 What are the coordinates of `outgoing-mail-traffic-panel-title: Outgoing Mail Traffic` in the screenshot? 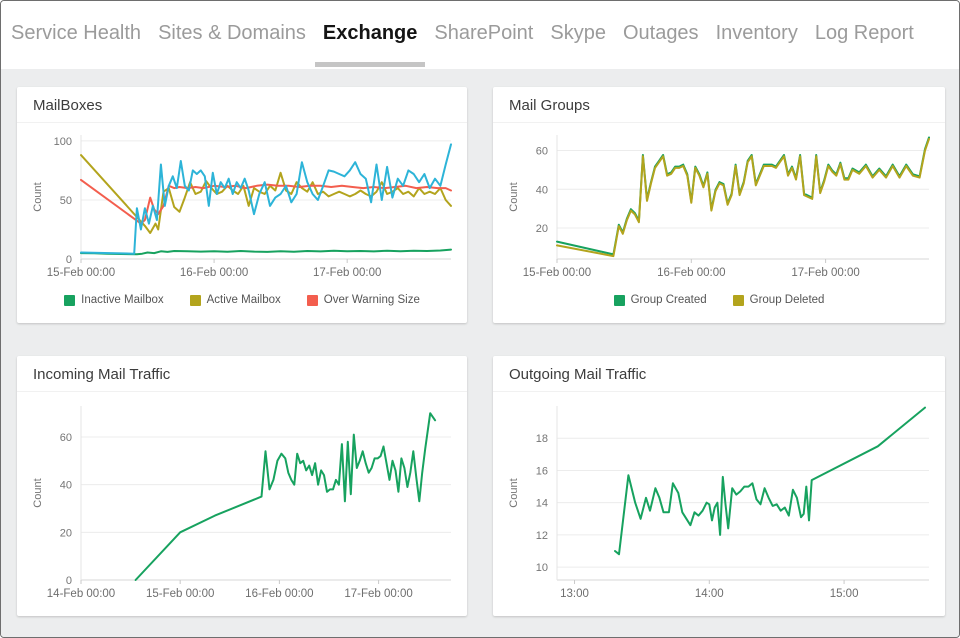 It's located at (719, 374).